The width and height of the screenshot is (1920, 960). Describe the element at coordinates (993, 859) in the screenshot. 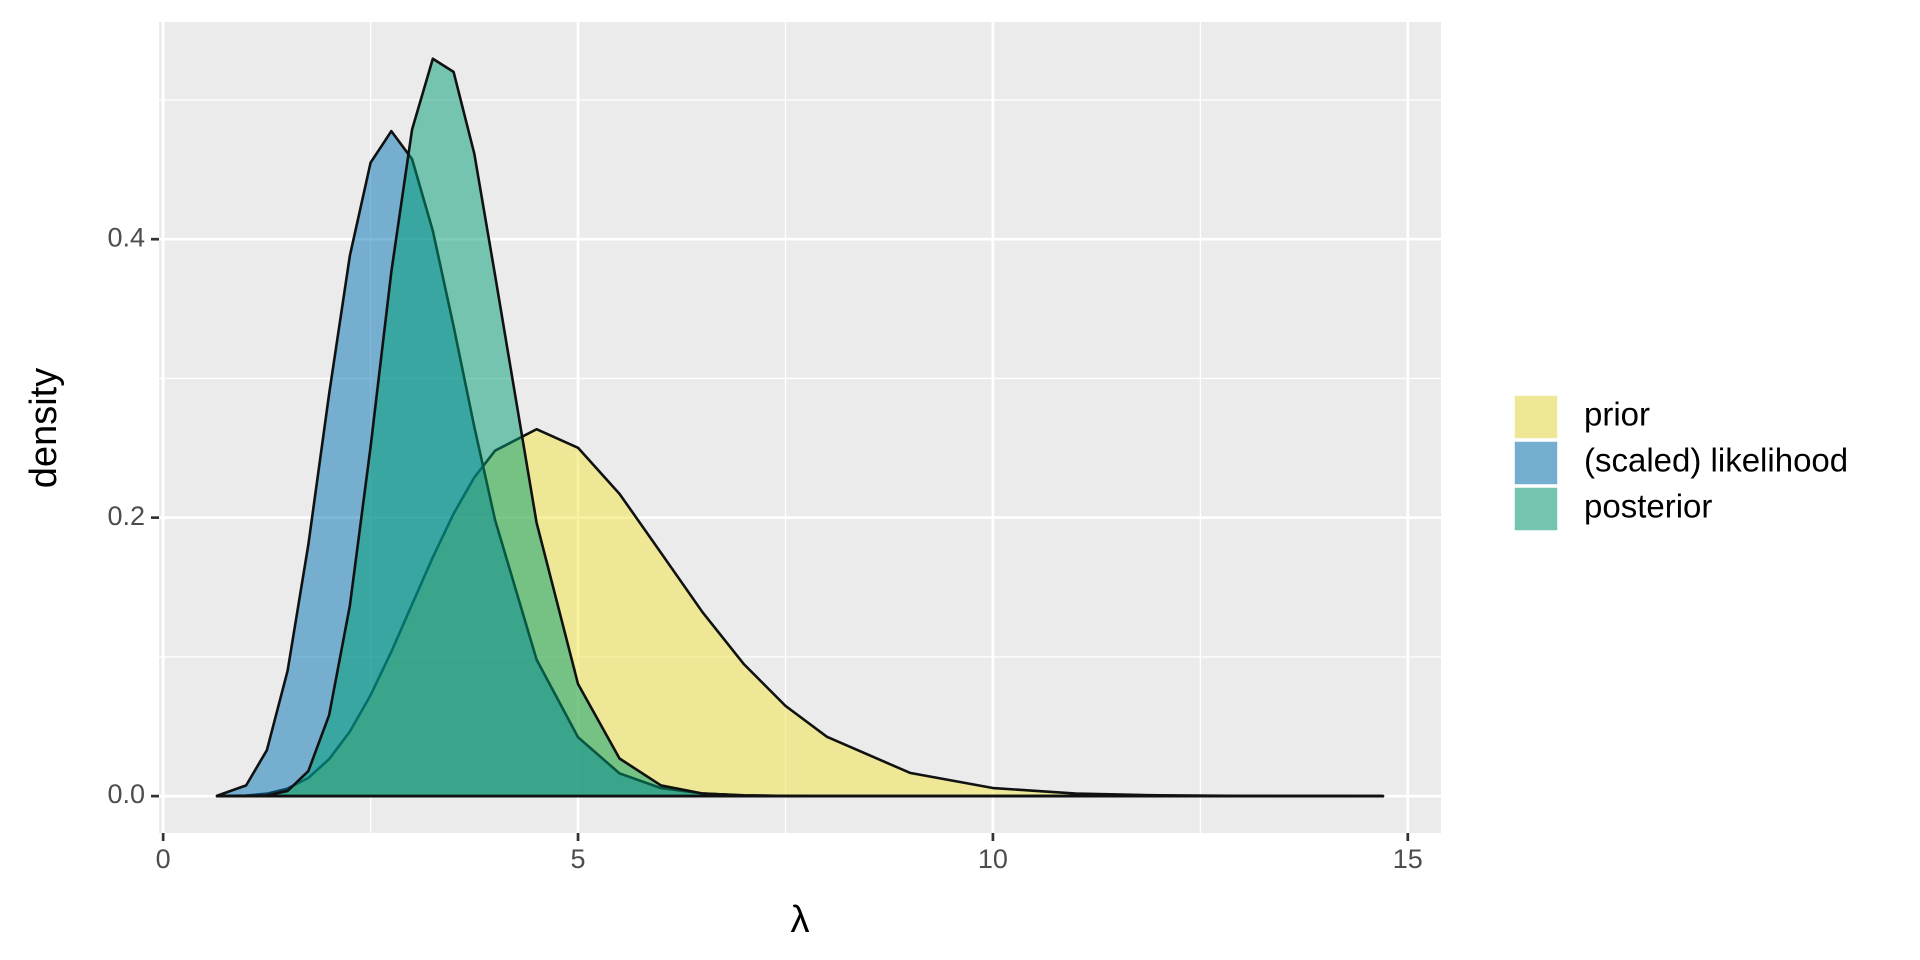

I see `x-tick-label: 10` at that location.